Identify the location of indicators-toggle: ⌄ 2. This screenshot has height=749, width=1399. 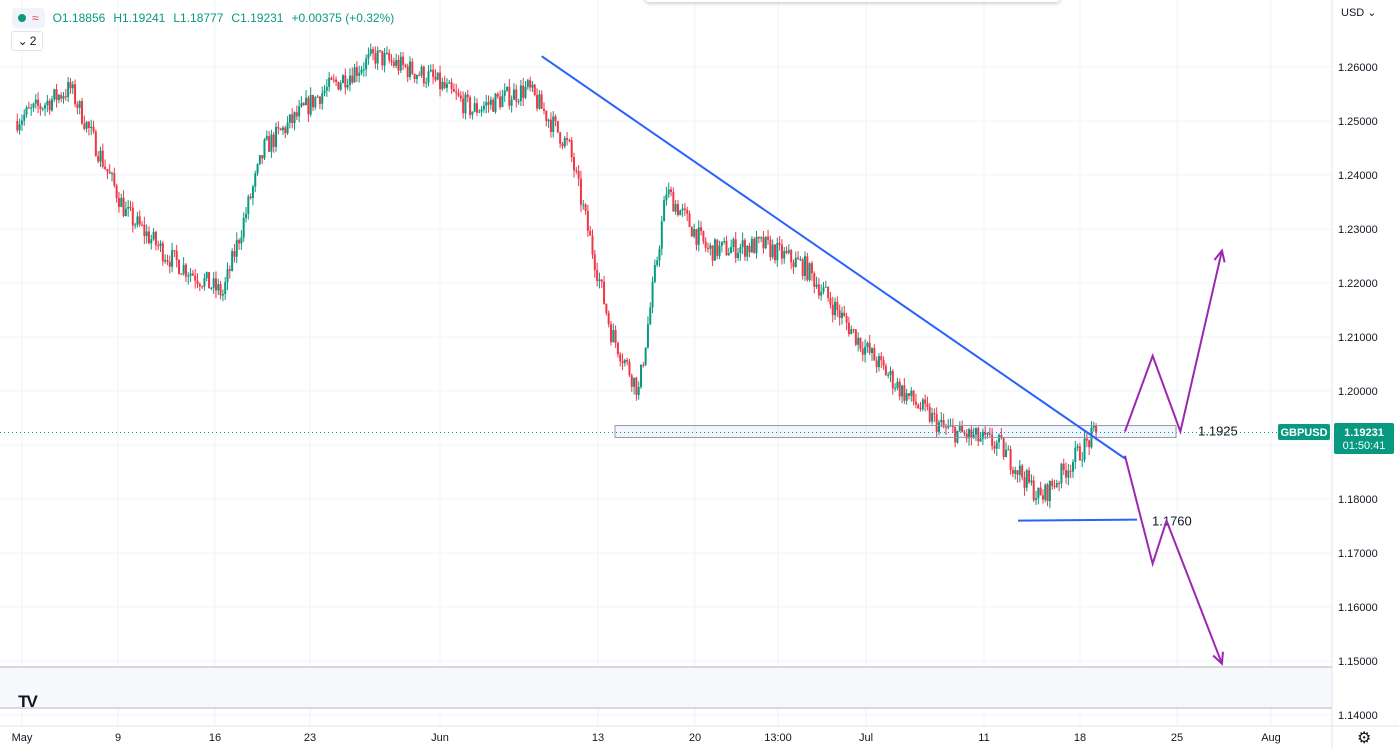
(27, 41).